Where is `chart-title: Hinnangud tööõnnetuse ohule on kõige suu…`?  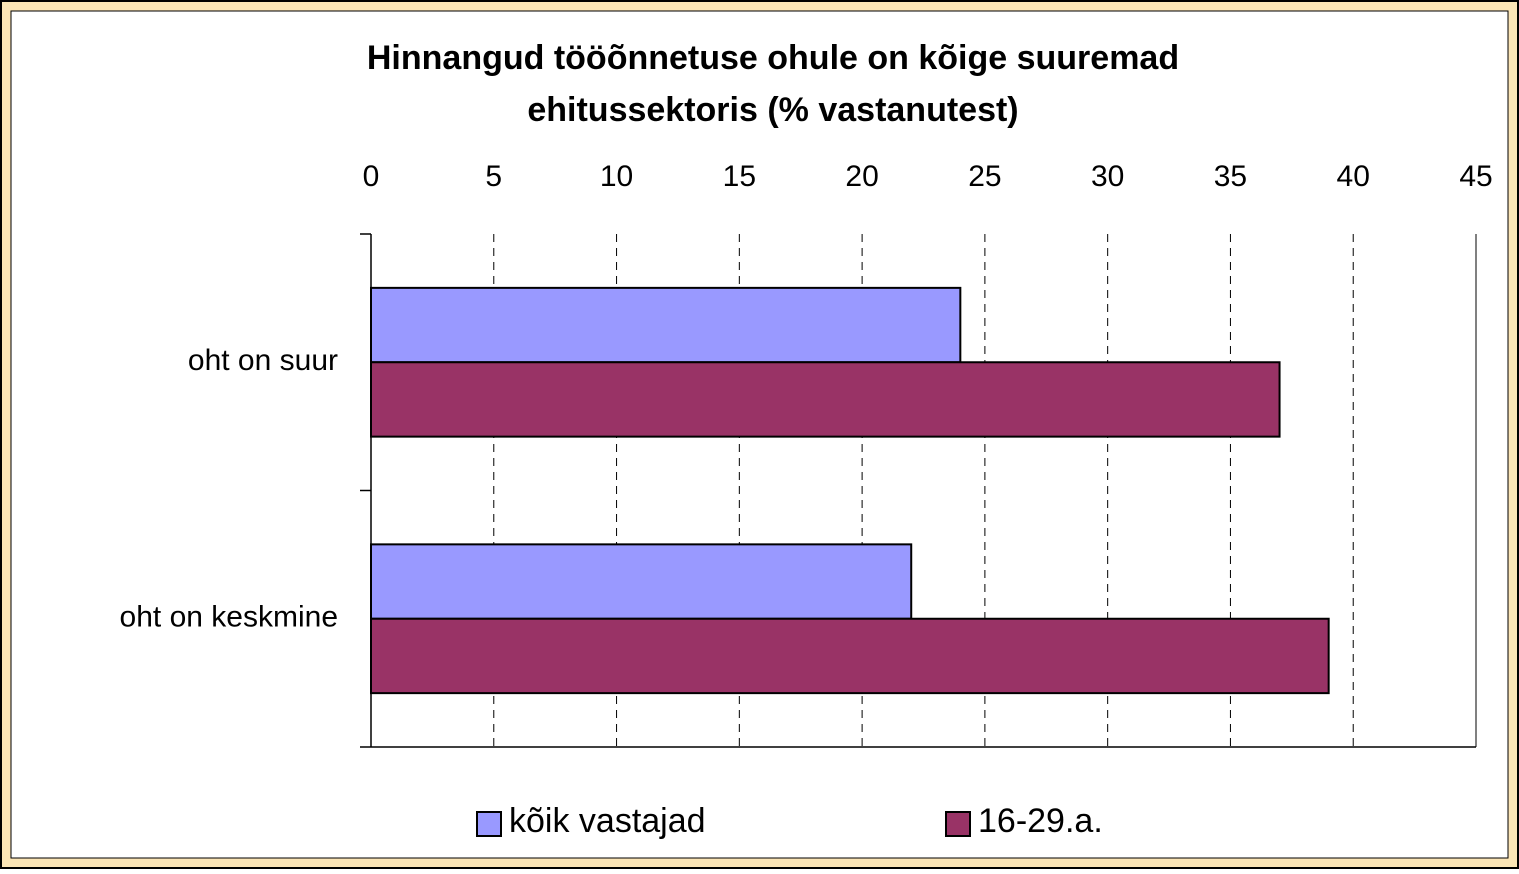
chart-title: Hinnangud tööõnnetuse ohule on kõige suu… is located at coordinates (773, 58).